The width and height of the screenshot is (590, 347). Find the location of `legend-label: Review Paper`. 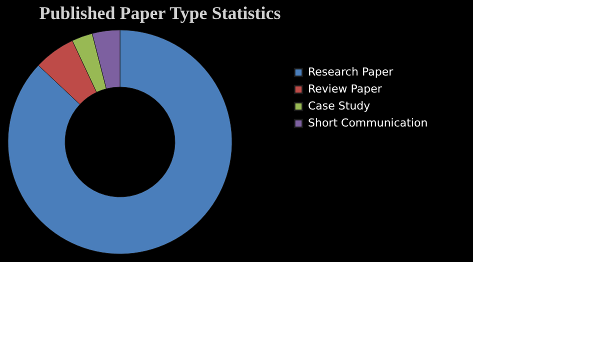

legend-label: Review Paper is located at coordinates (345, 89).